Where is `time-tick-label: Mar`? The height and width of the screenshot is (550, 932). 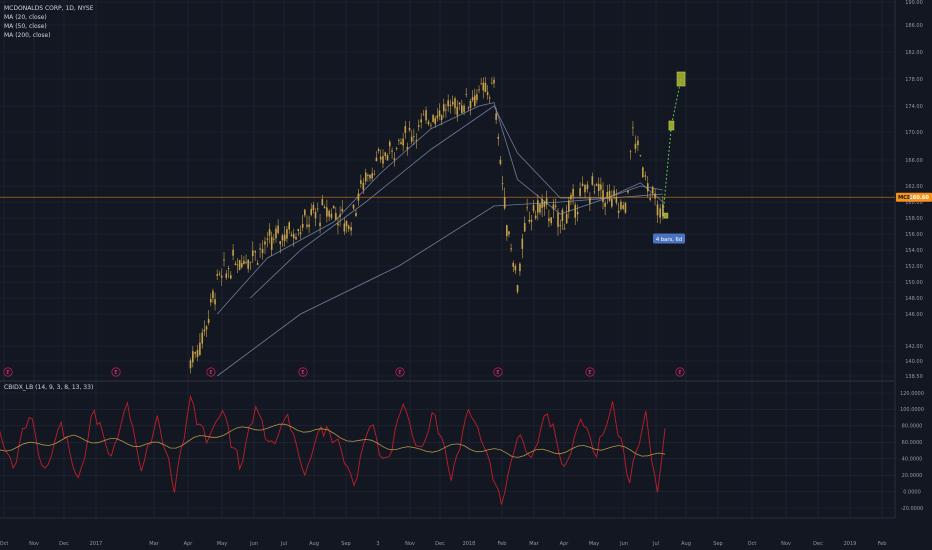
time-tick-label: Mar is located at coordinates (534, 544).